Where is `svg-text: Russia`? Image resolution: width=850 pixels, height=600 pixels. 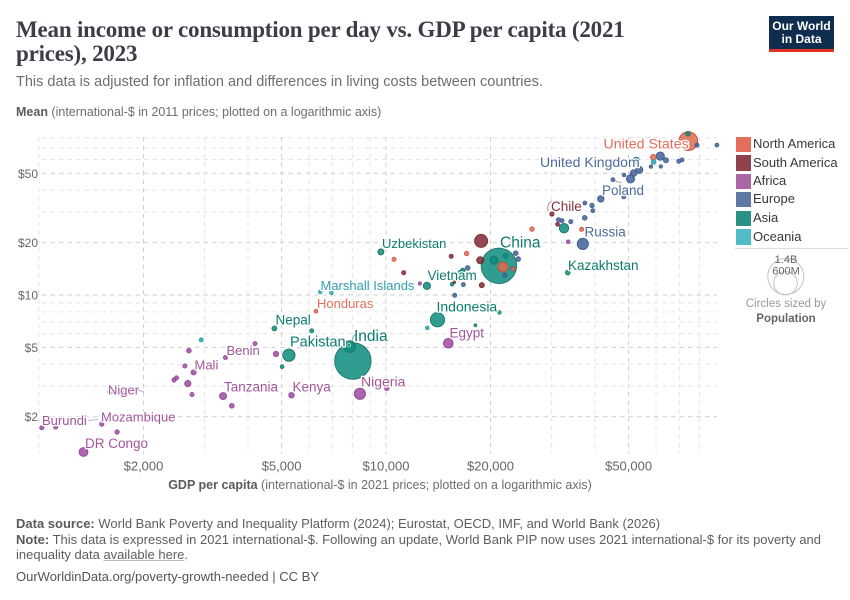 svg-text: Russia is located at coordinates (606, 232).